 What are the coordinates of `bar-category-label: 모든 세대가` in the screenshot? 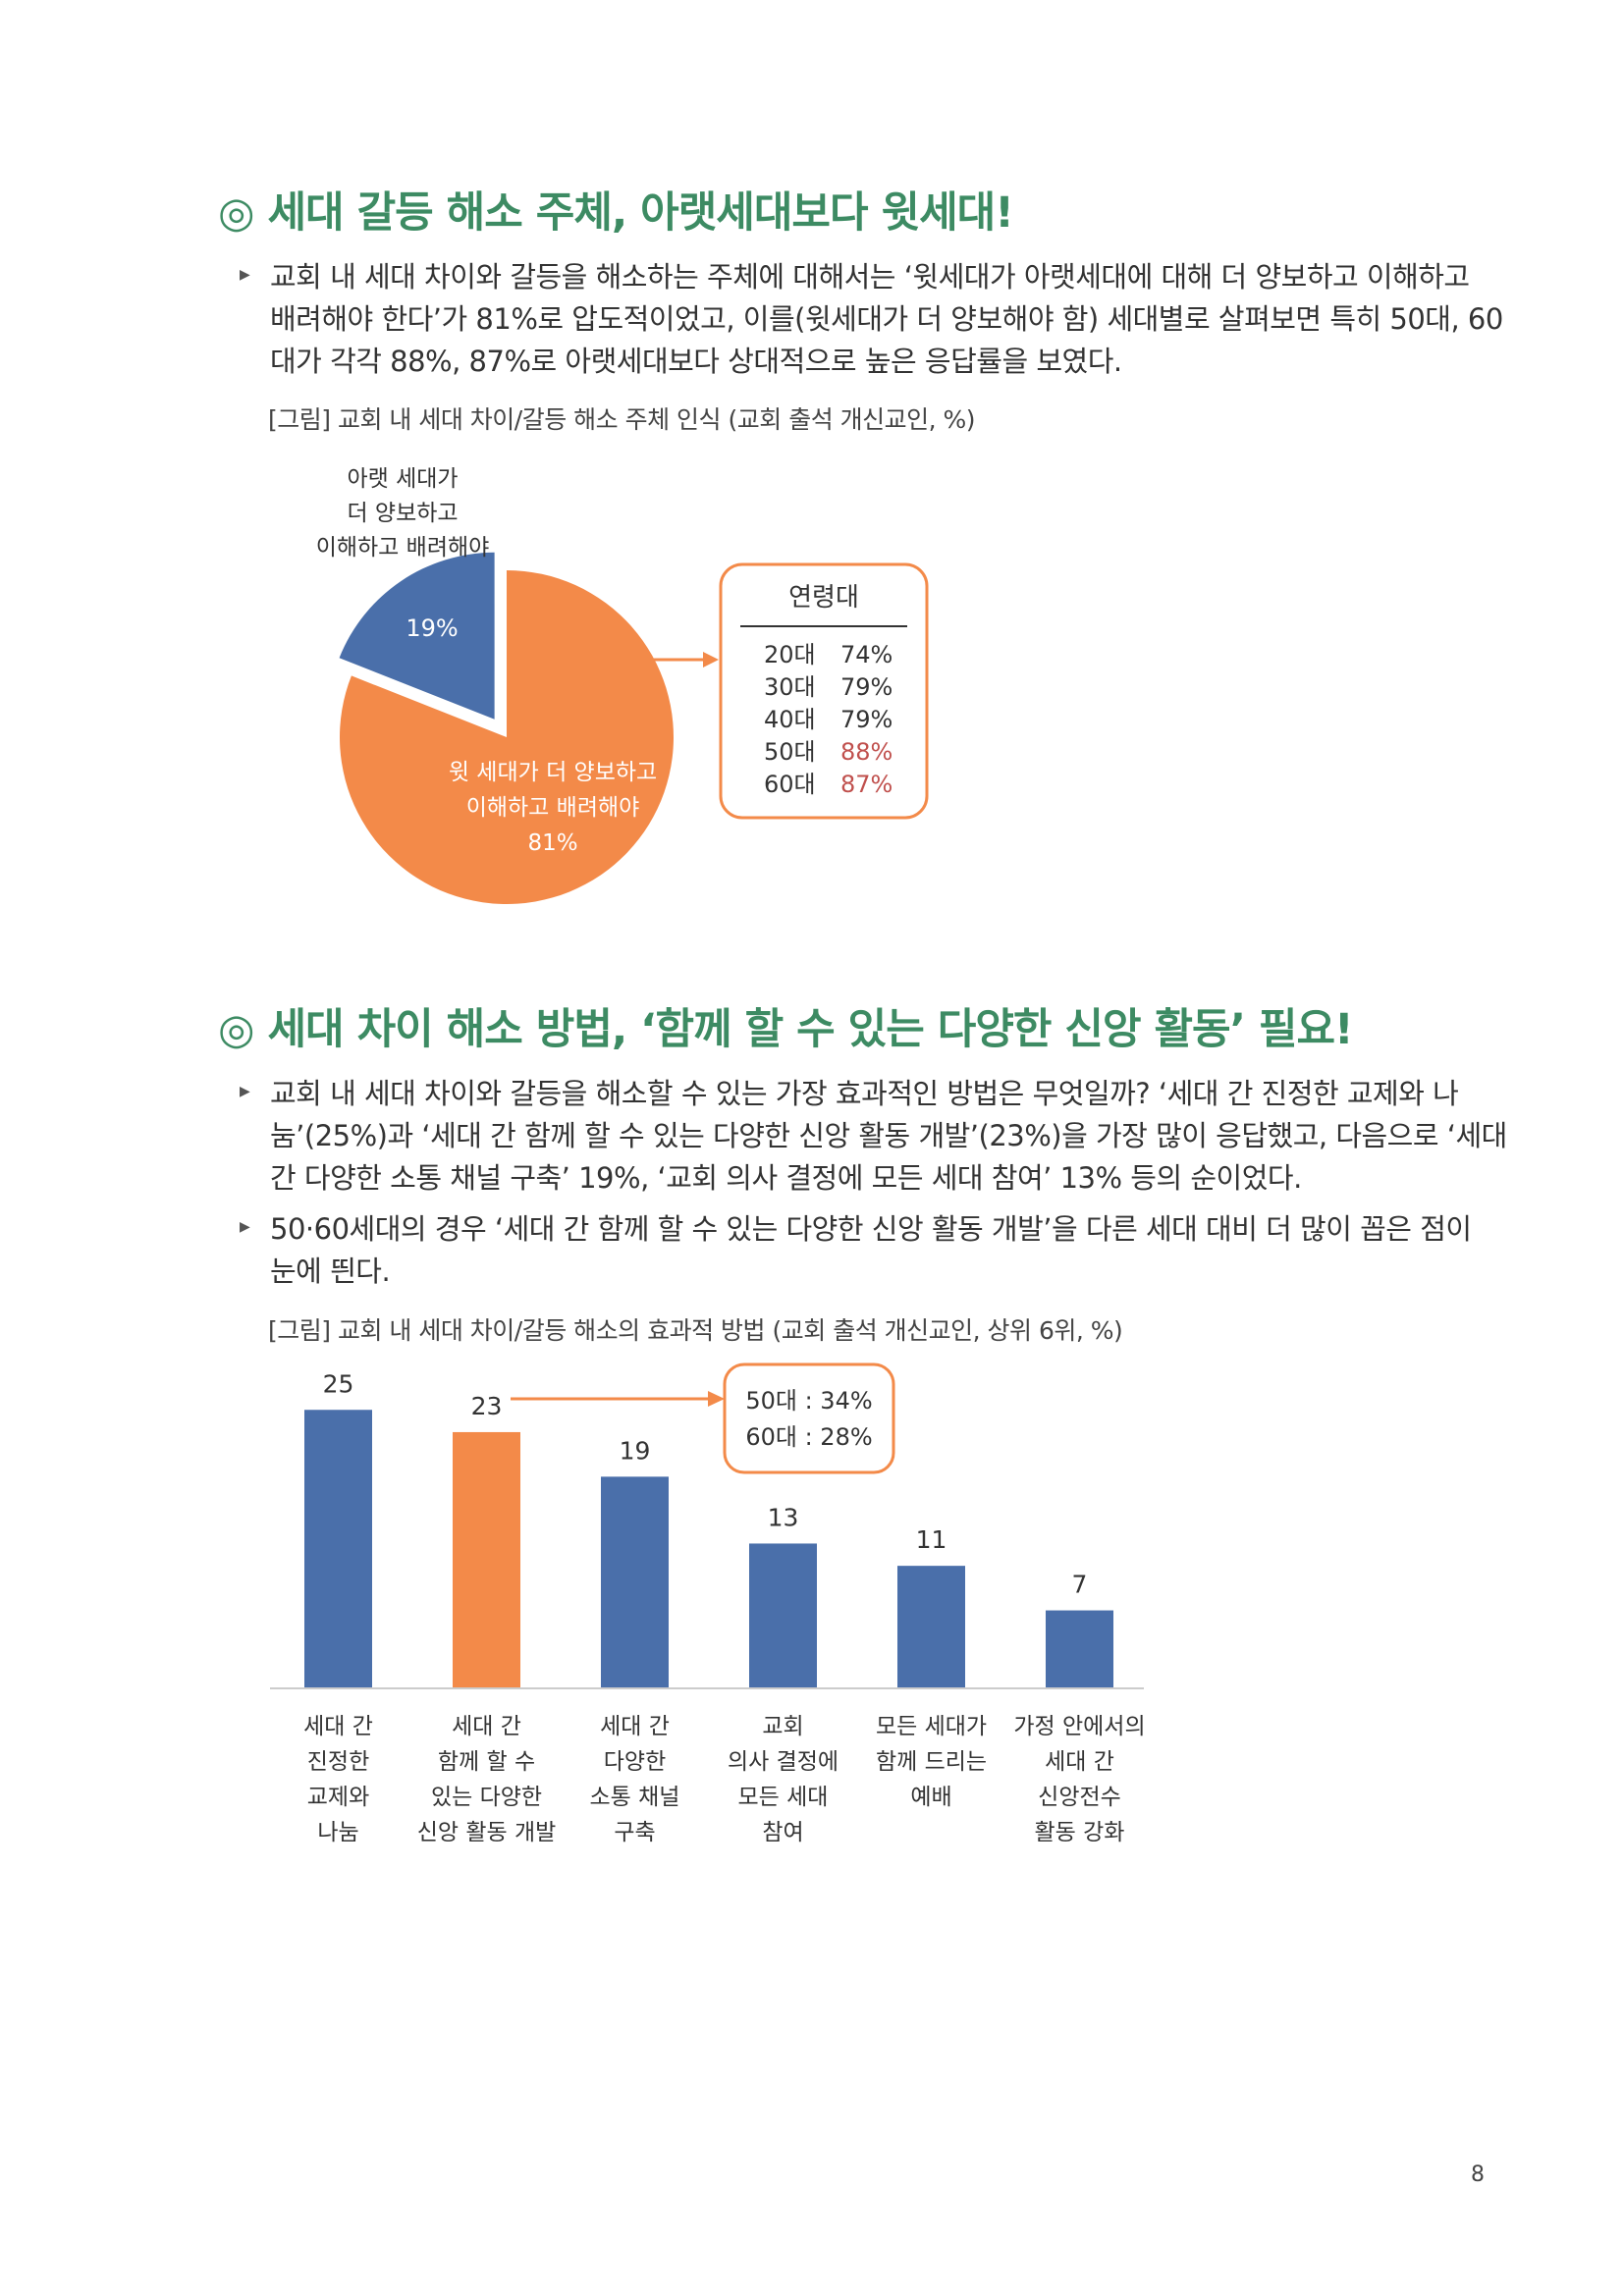 It's located at (931, 1726).